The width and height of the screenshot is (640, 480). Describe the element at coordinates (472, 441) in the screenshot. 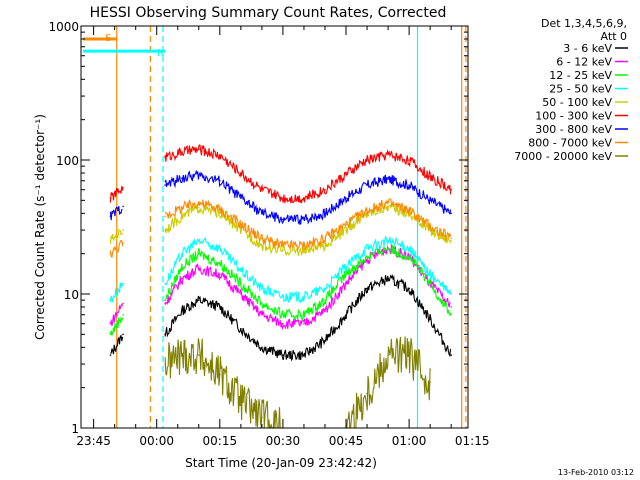

I see `x-tick-label-6: 01:15` at that location.